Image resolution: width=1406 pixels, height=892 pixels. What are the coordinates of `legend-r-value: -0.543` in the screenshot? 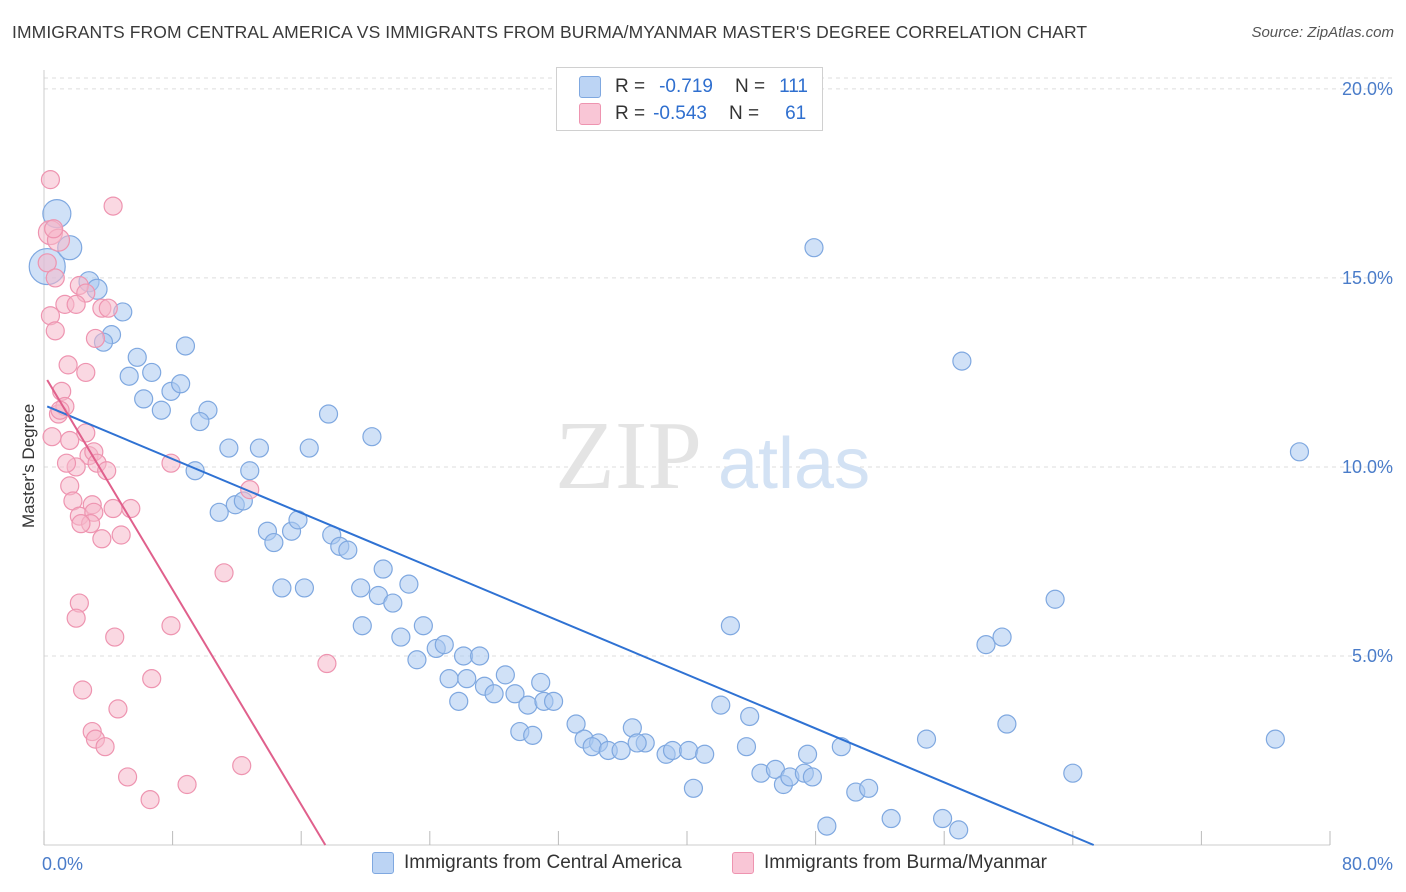 It's located at (680, 113).